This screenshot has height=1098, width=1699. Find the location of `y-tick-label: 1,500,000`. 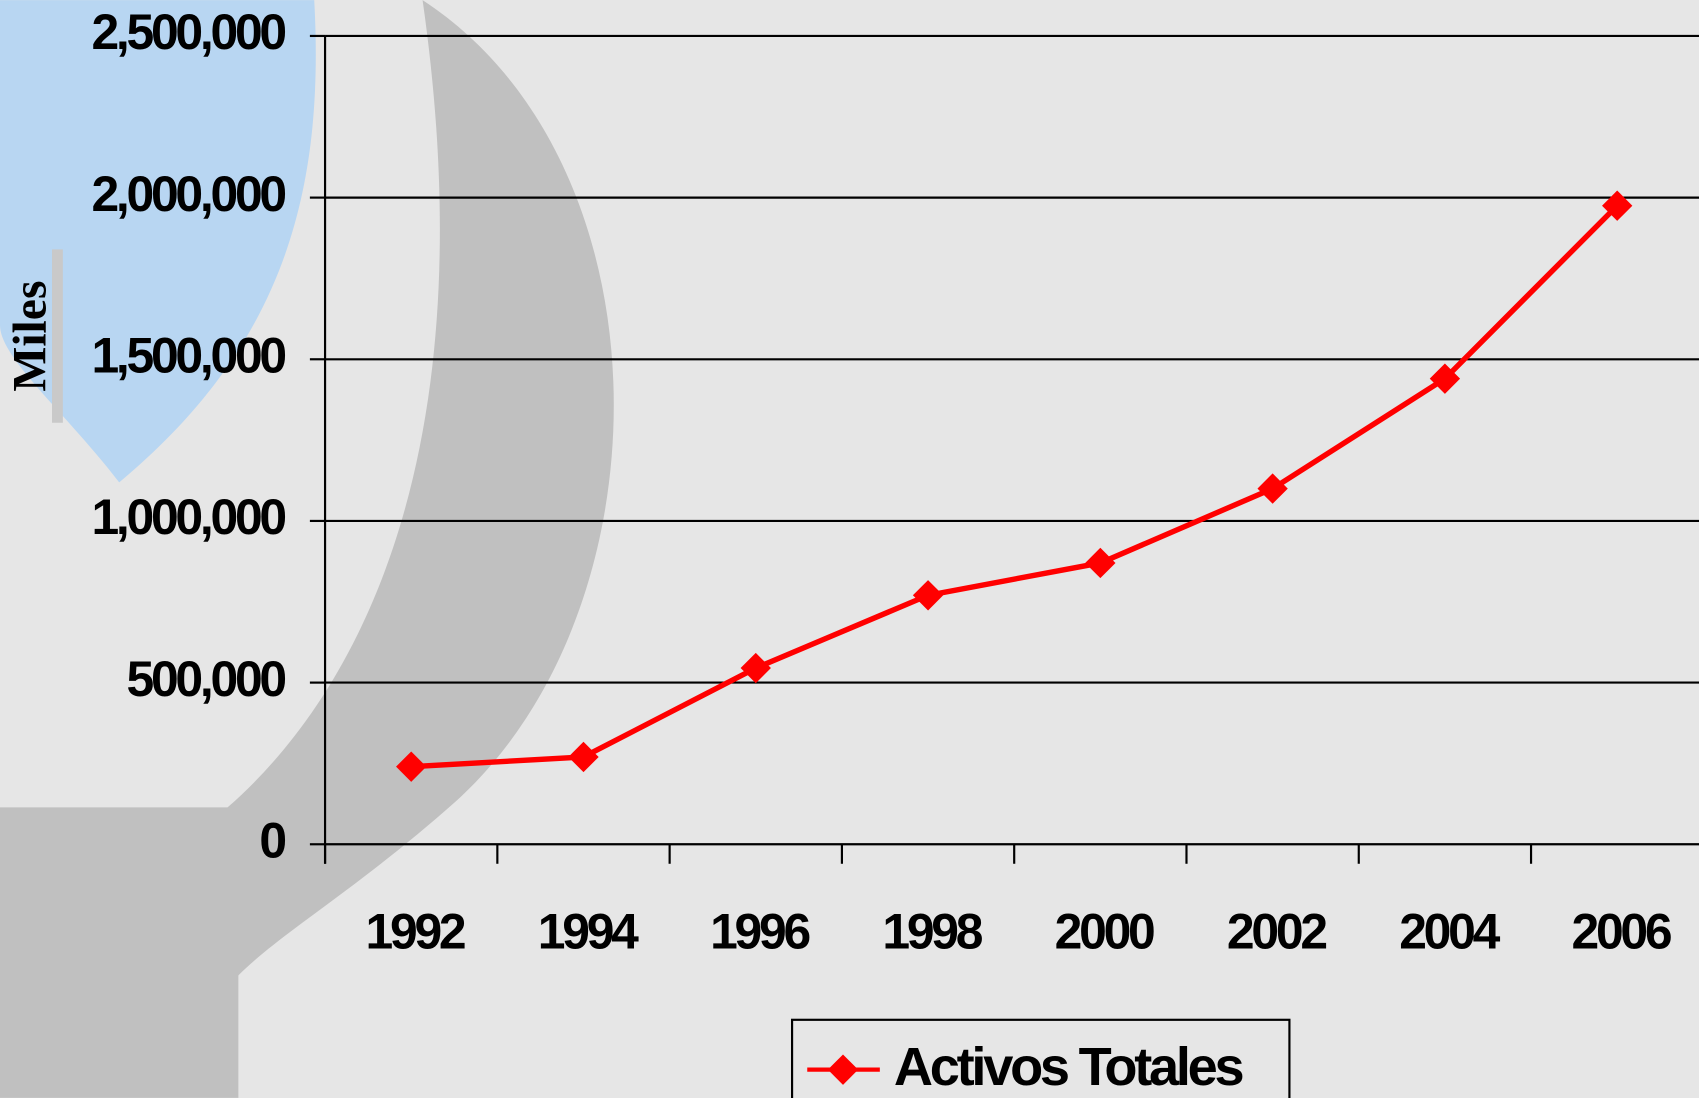

y-tick-label: 1,500,000 is located at coordinates (188, 355).